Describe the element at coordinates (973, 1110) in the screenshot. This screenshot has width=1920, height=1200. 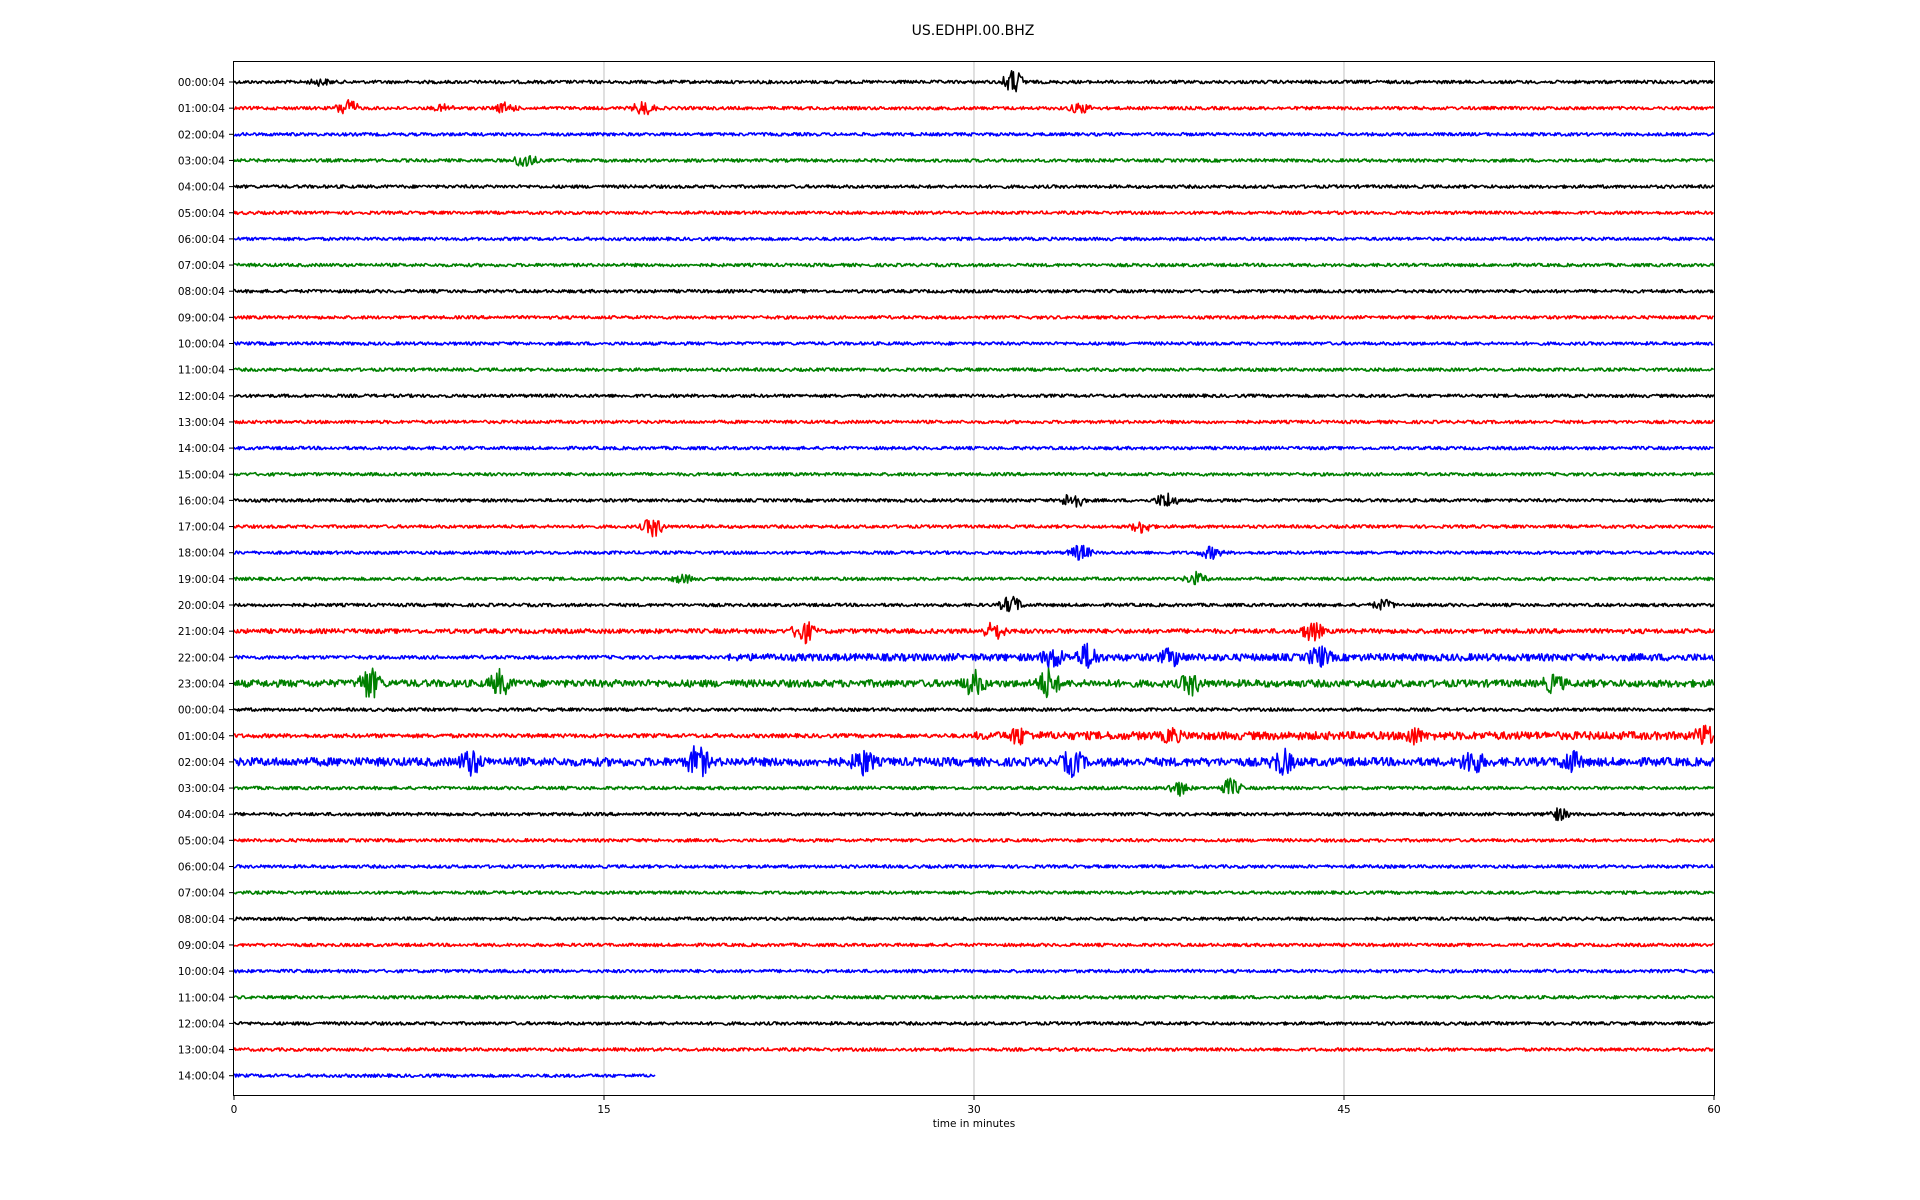
I see `x-tick-label: 30` at that location.